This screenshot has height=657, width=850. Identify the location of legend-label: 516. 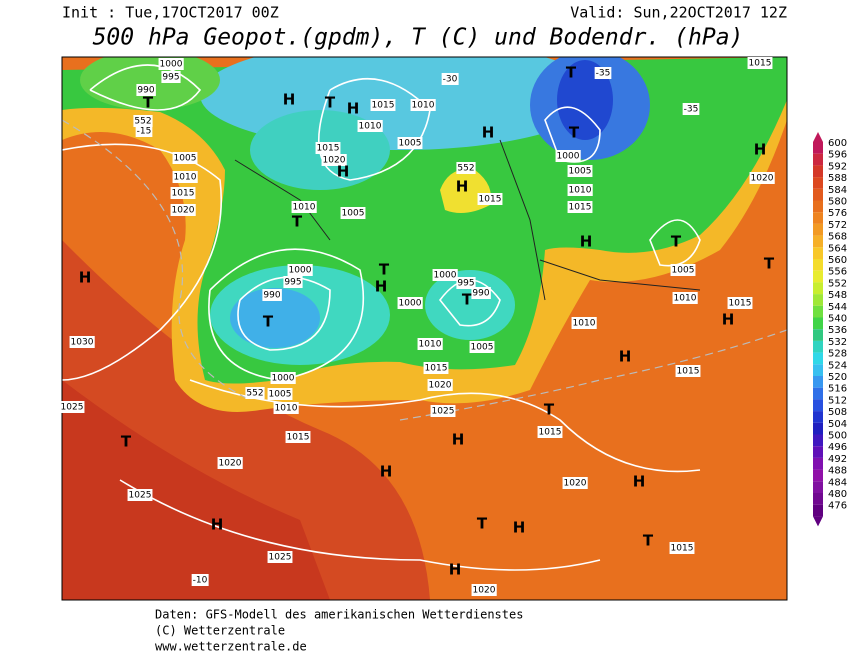
(837, 389).